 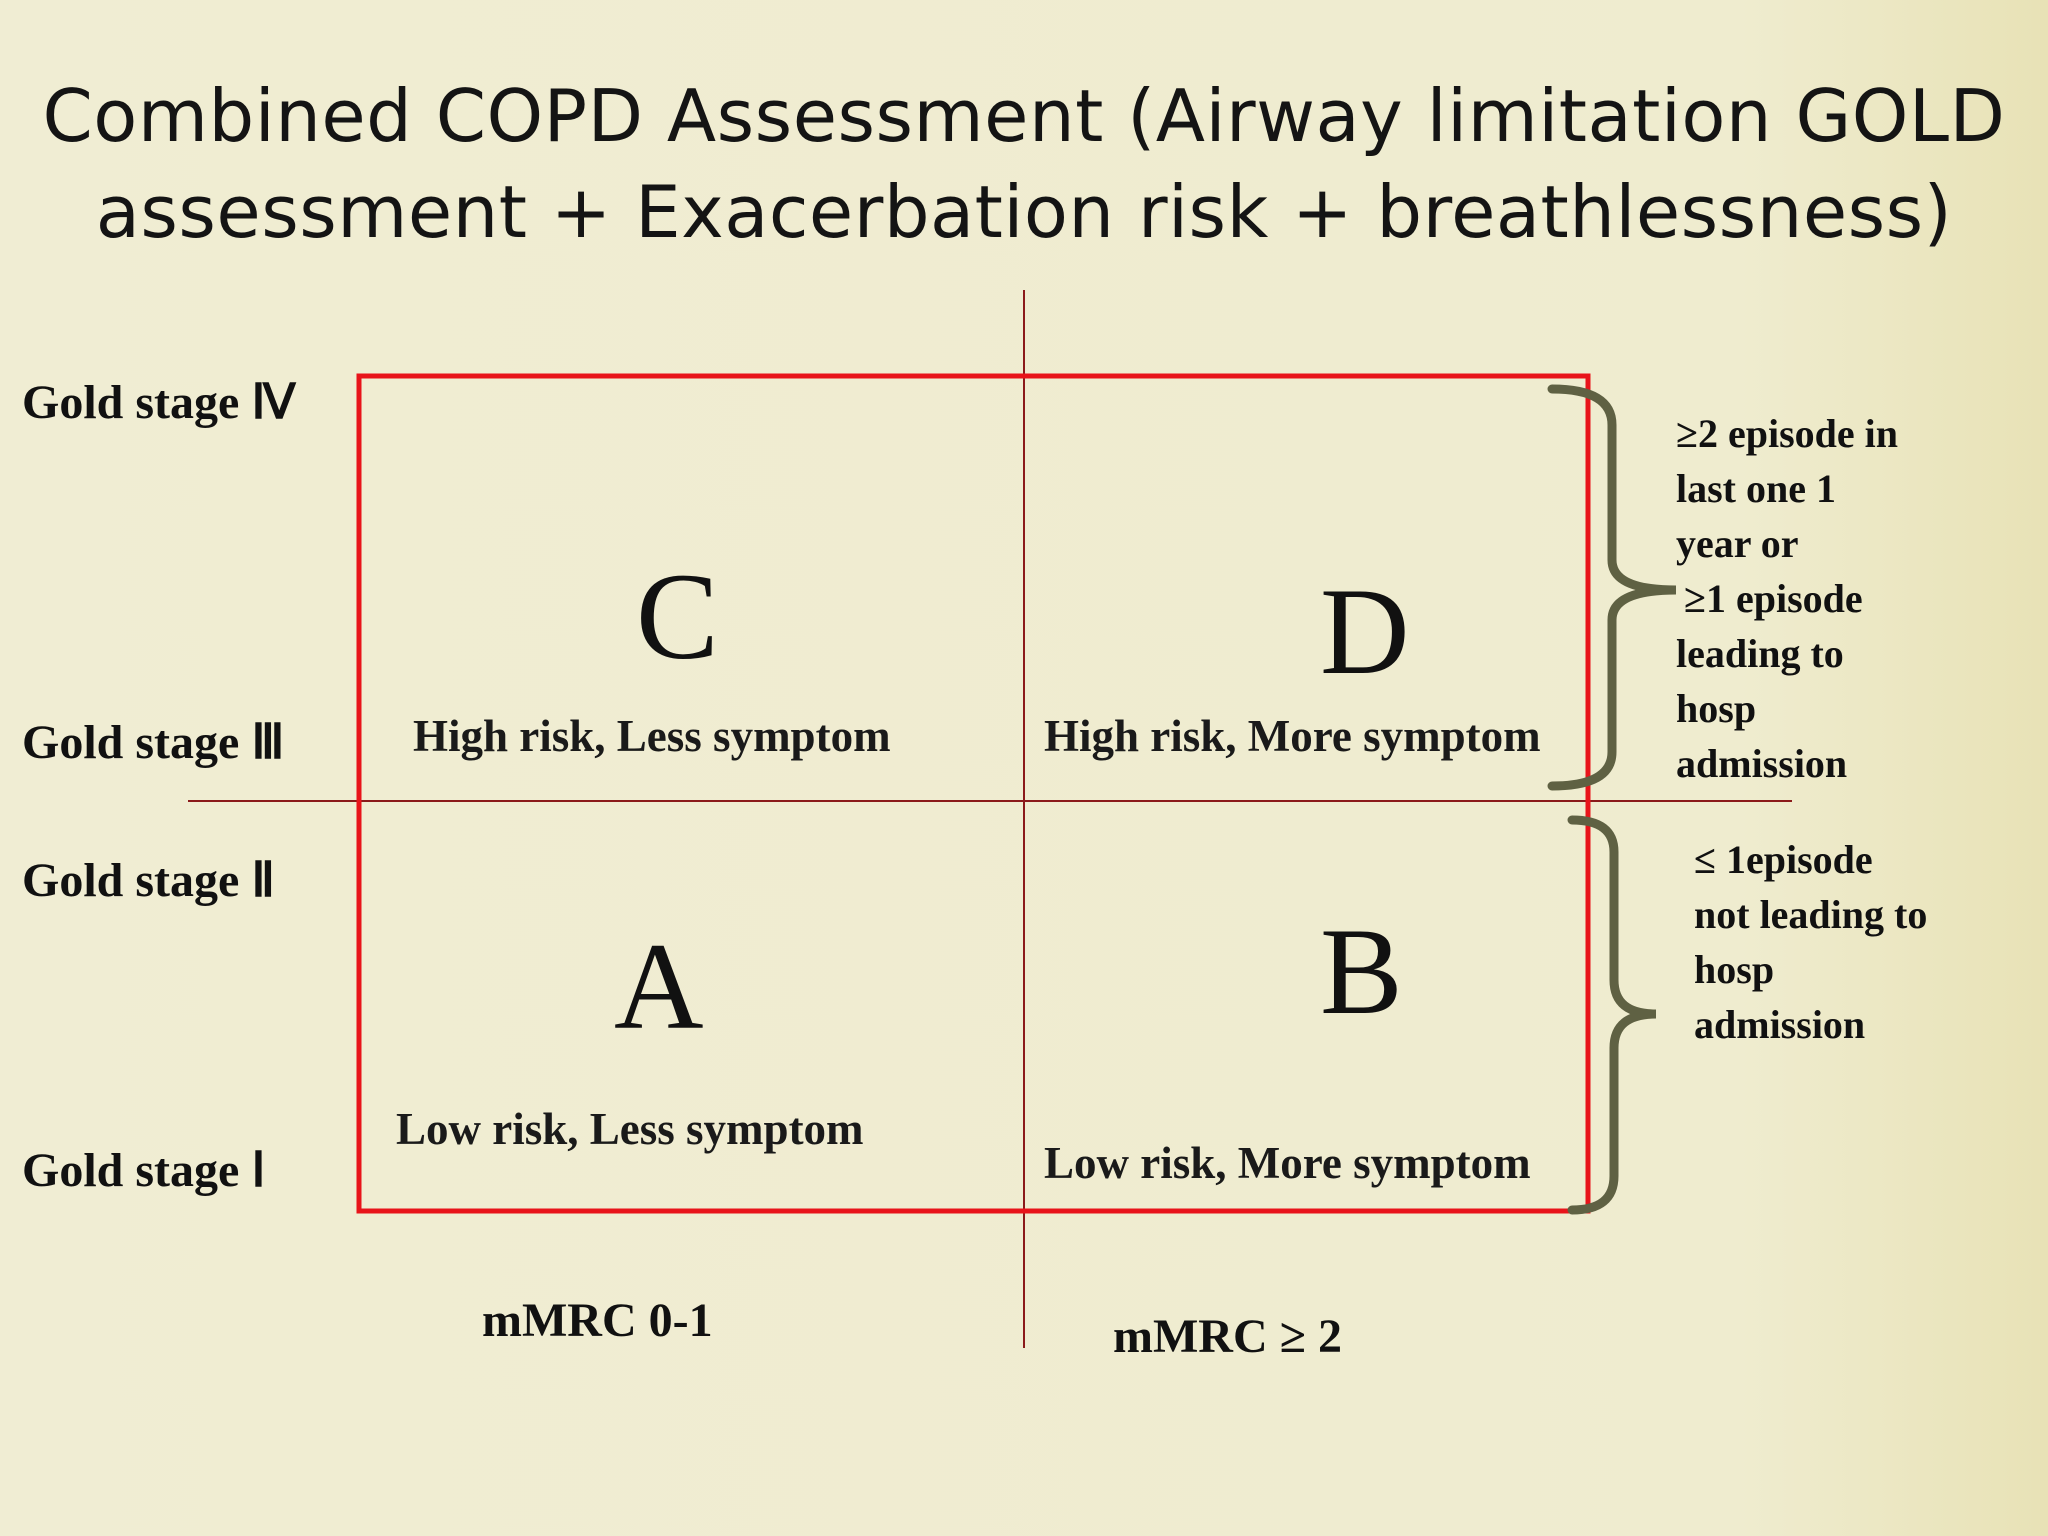 What do you see at coordinates (1783, 859) in the screenshot?
I see `low-risk-note-line: ≤ 1episode` at bounding box center [1783, 859].